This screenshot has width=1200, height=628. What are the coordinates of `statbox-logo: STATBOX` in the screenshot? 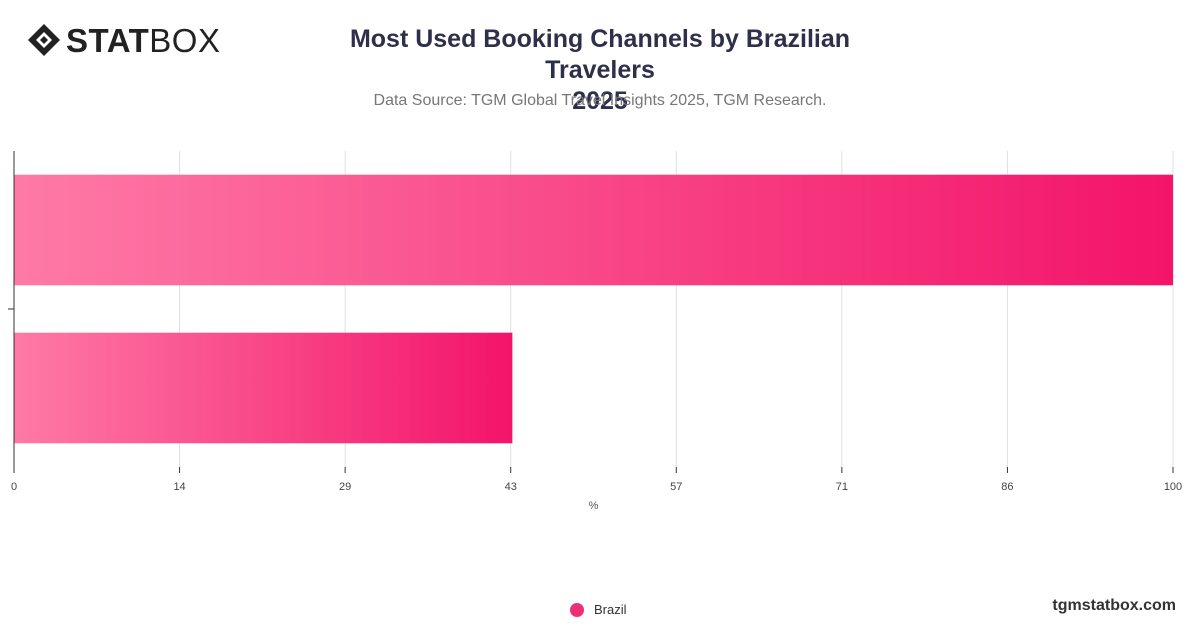 It's located at (123, 40).